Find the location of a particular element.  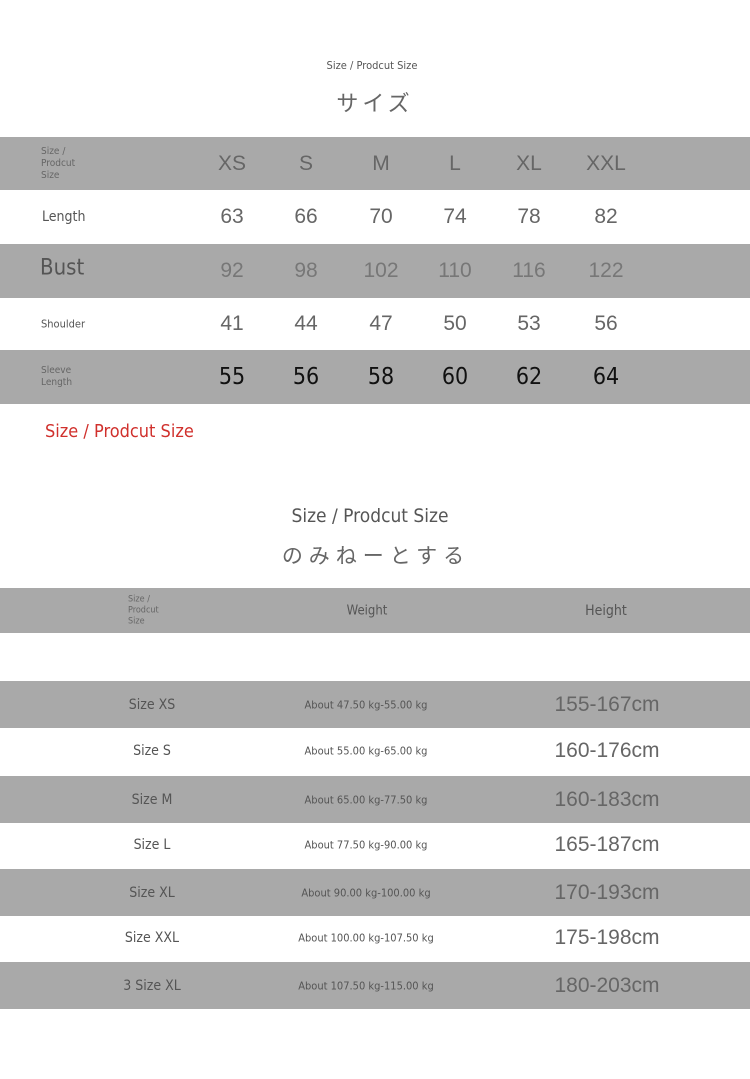

size-header: XL is located at coordinates (529, 163).